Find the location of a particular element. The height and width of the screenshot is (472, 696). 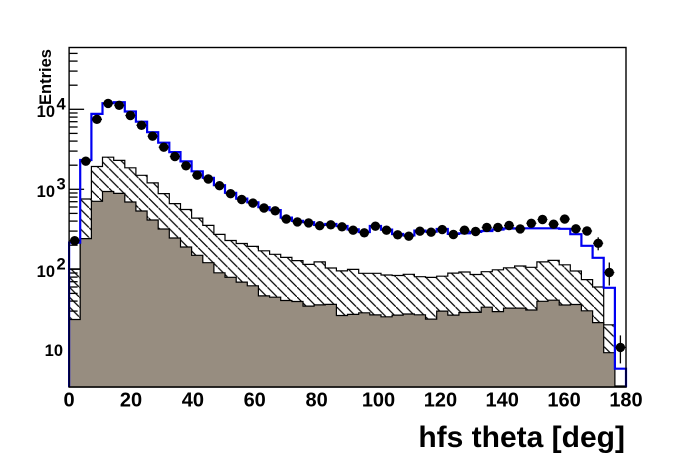

svg-text: 3 is located at coordinates (61, 185).